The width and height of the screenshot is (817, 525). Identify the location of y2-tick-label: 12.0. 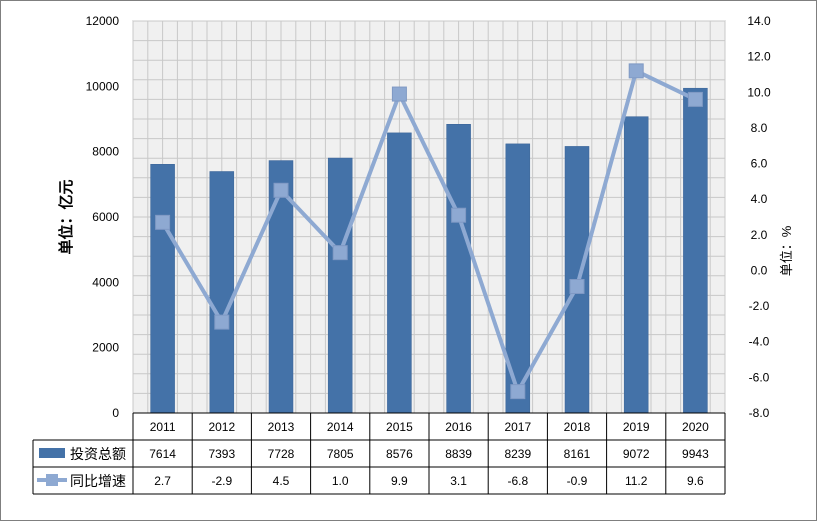
(759, 57).